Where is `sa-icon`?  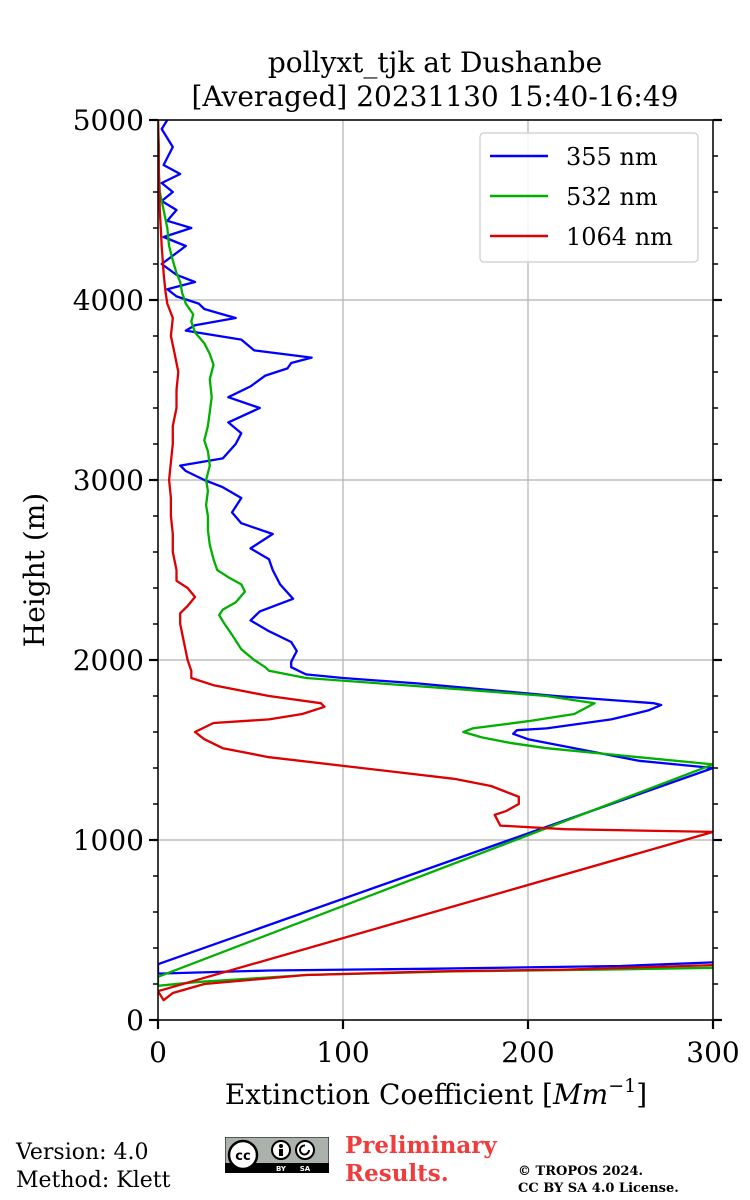
sa-icon is located at coordinates (305, 1150).